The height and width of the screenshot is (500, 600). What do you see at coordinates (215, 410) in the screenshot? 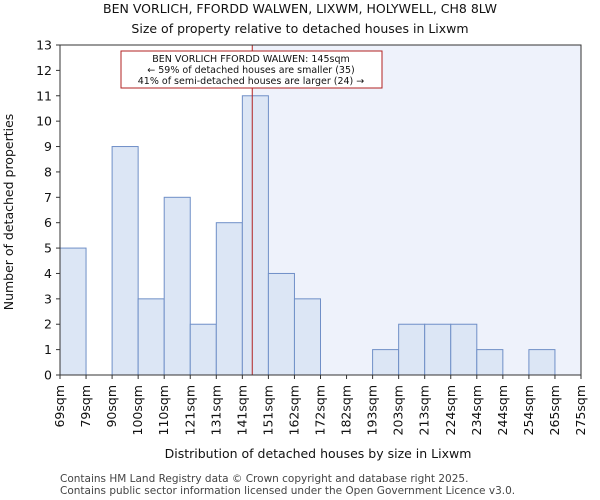
I see `x-tick-label: 131sqm` at bounding box center [215, 410].